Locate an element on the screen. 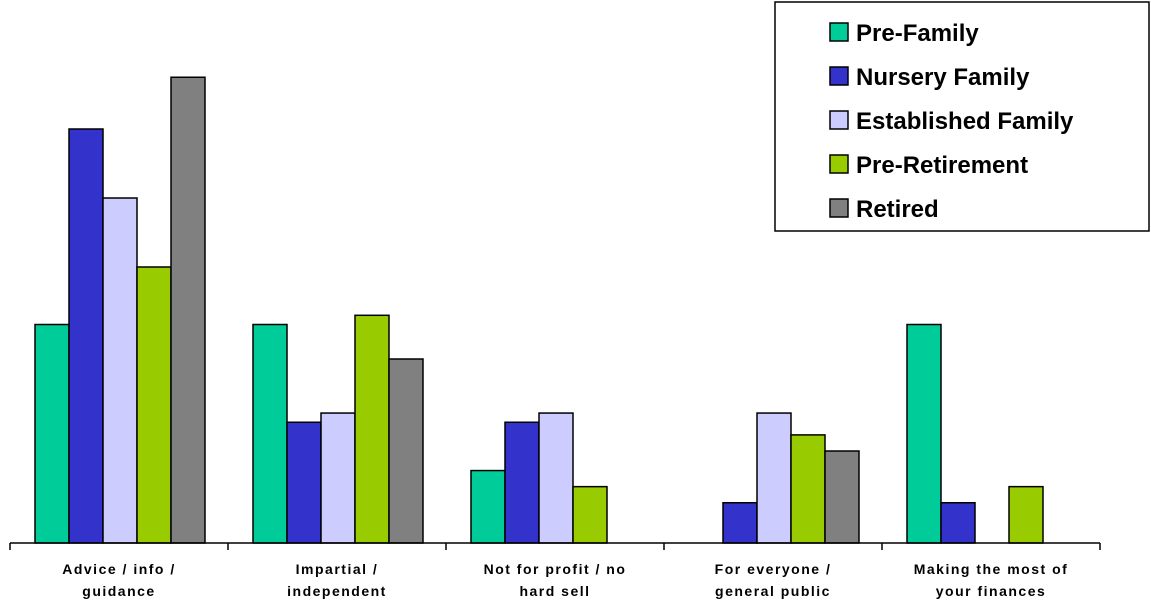 The height and width of the screenshot is (604, 1151). category-label-1-0: Impartial / is located at coordinates (337, 569).